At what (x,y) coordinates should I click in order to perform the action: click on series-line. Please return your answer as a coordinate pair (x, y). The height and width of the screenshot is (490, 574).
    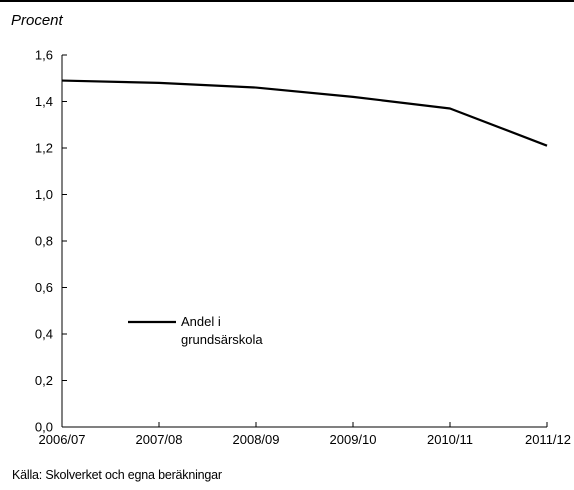
    Looking at the image, I should click on (304, 113).